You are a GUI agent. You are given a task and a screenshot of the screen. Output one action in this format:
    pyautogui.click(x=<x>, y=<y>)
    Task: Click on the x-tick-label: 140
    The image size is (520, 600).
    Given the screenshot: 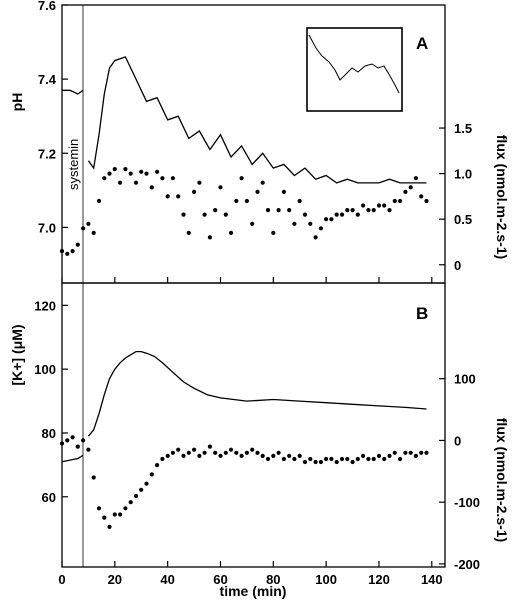 What is the action you would take?
    pyautogui.click(x=432, y=579)
    